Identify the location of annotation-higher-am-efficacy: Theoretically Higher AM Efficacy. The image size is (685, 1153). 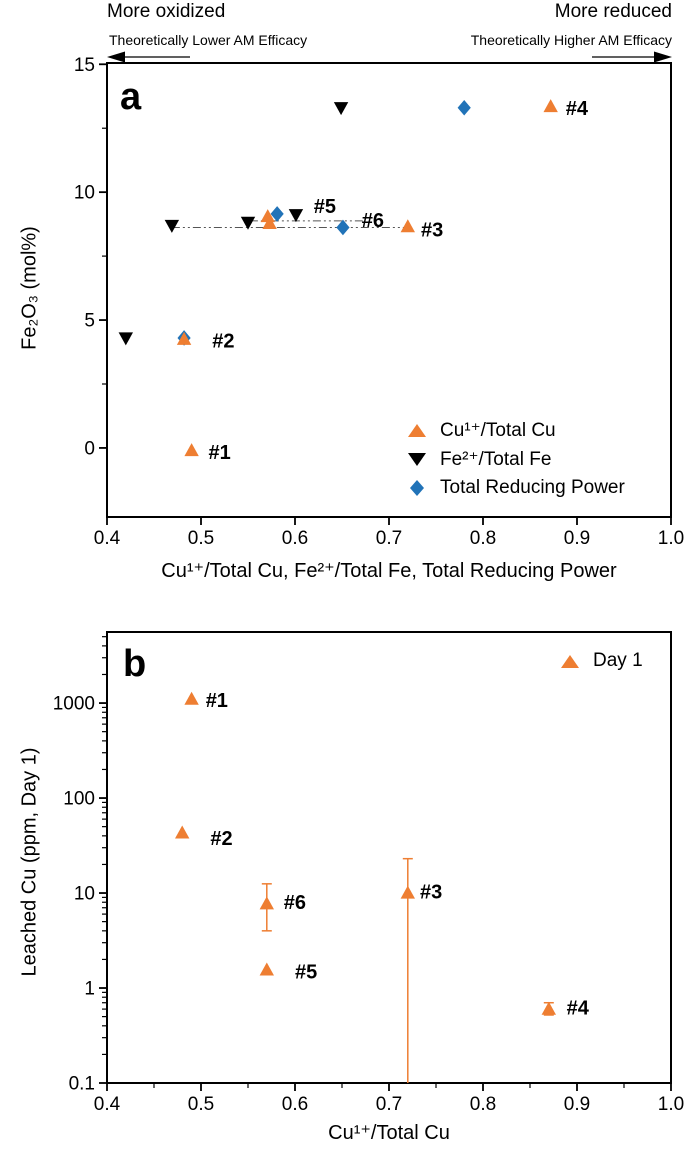
(571, 40).